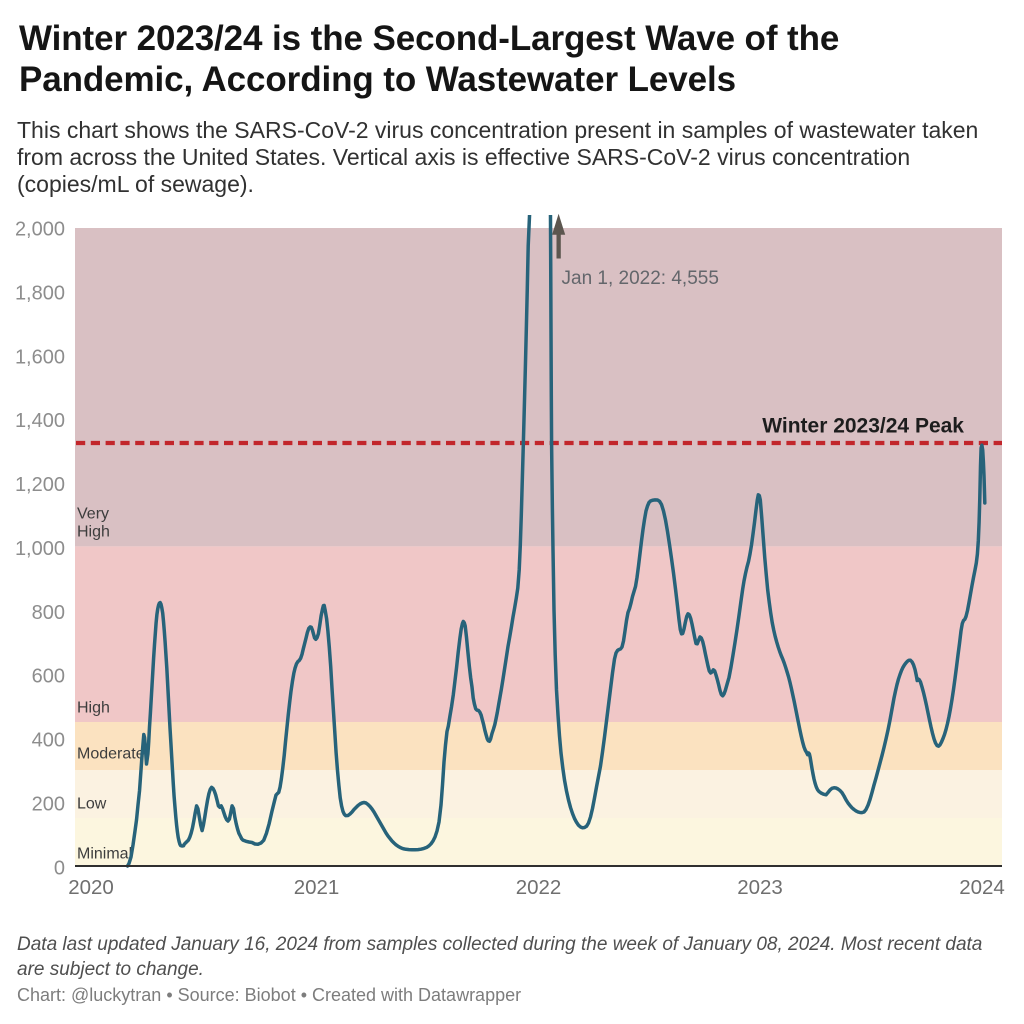 The height and width of the screenshot is (1024, 1024). What do you see at coordinates (982, 887) in the screenshot?
I see `svg-text: 2024` at bounding box center [982, 887].